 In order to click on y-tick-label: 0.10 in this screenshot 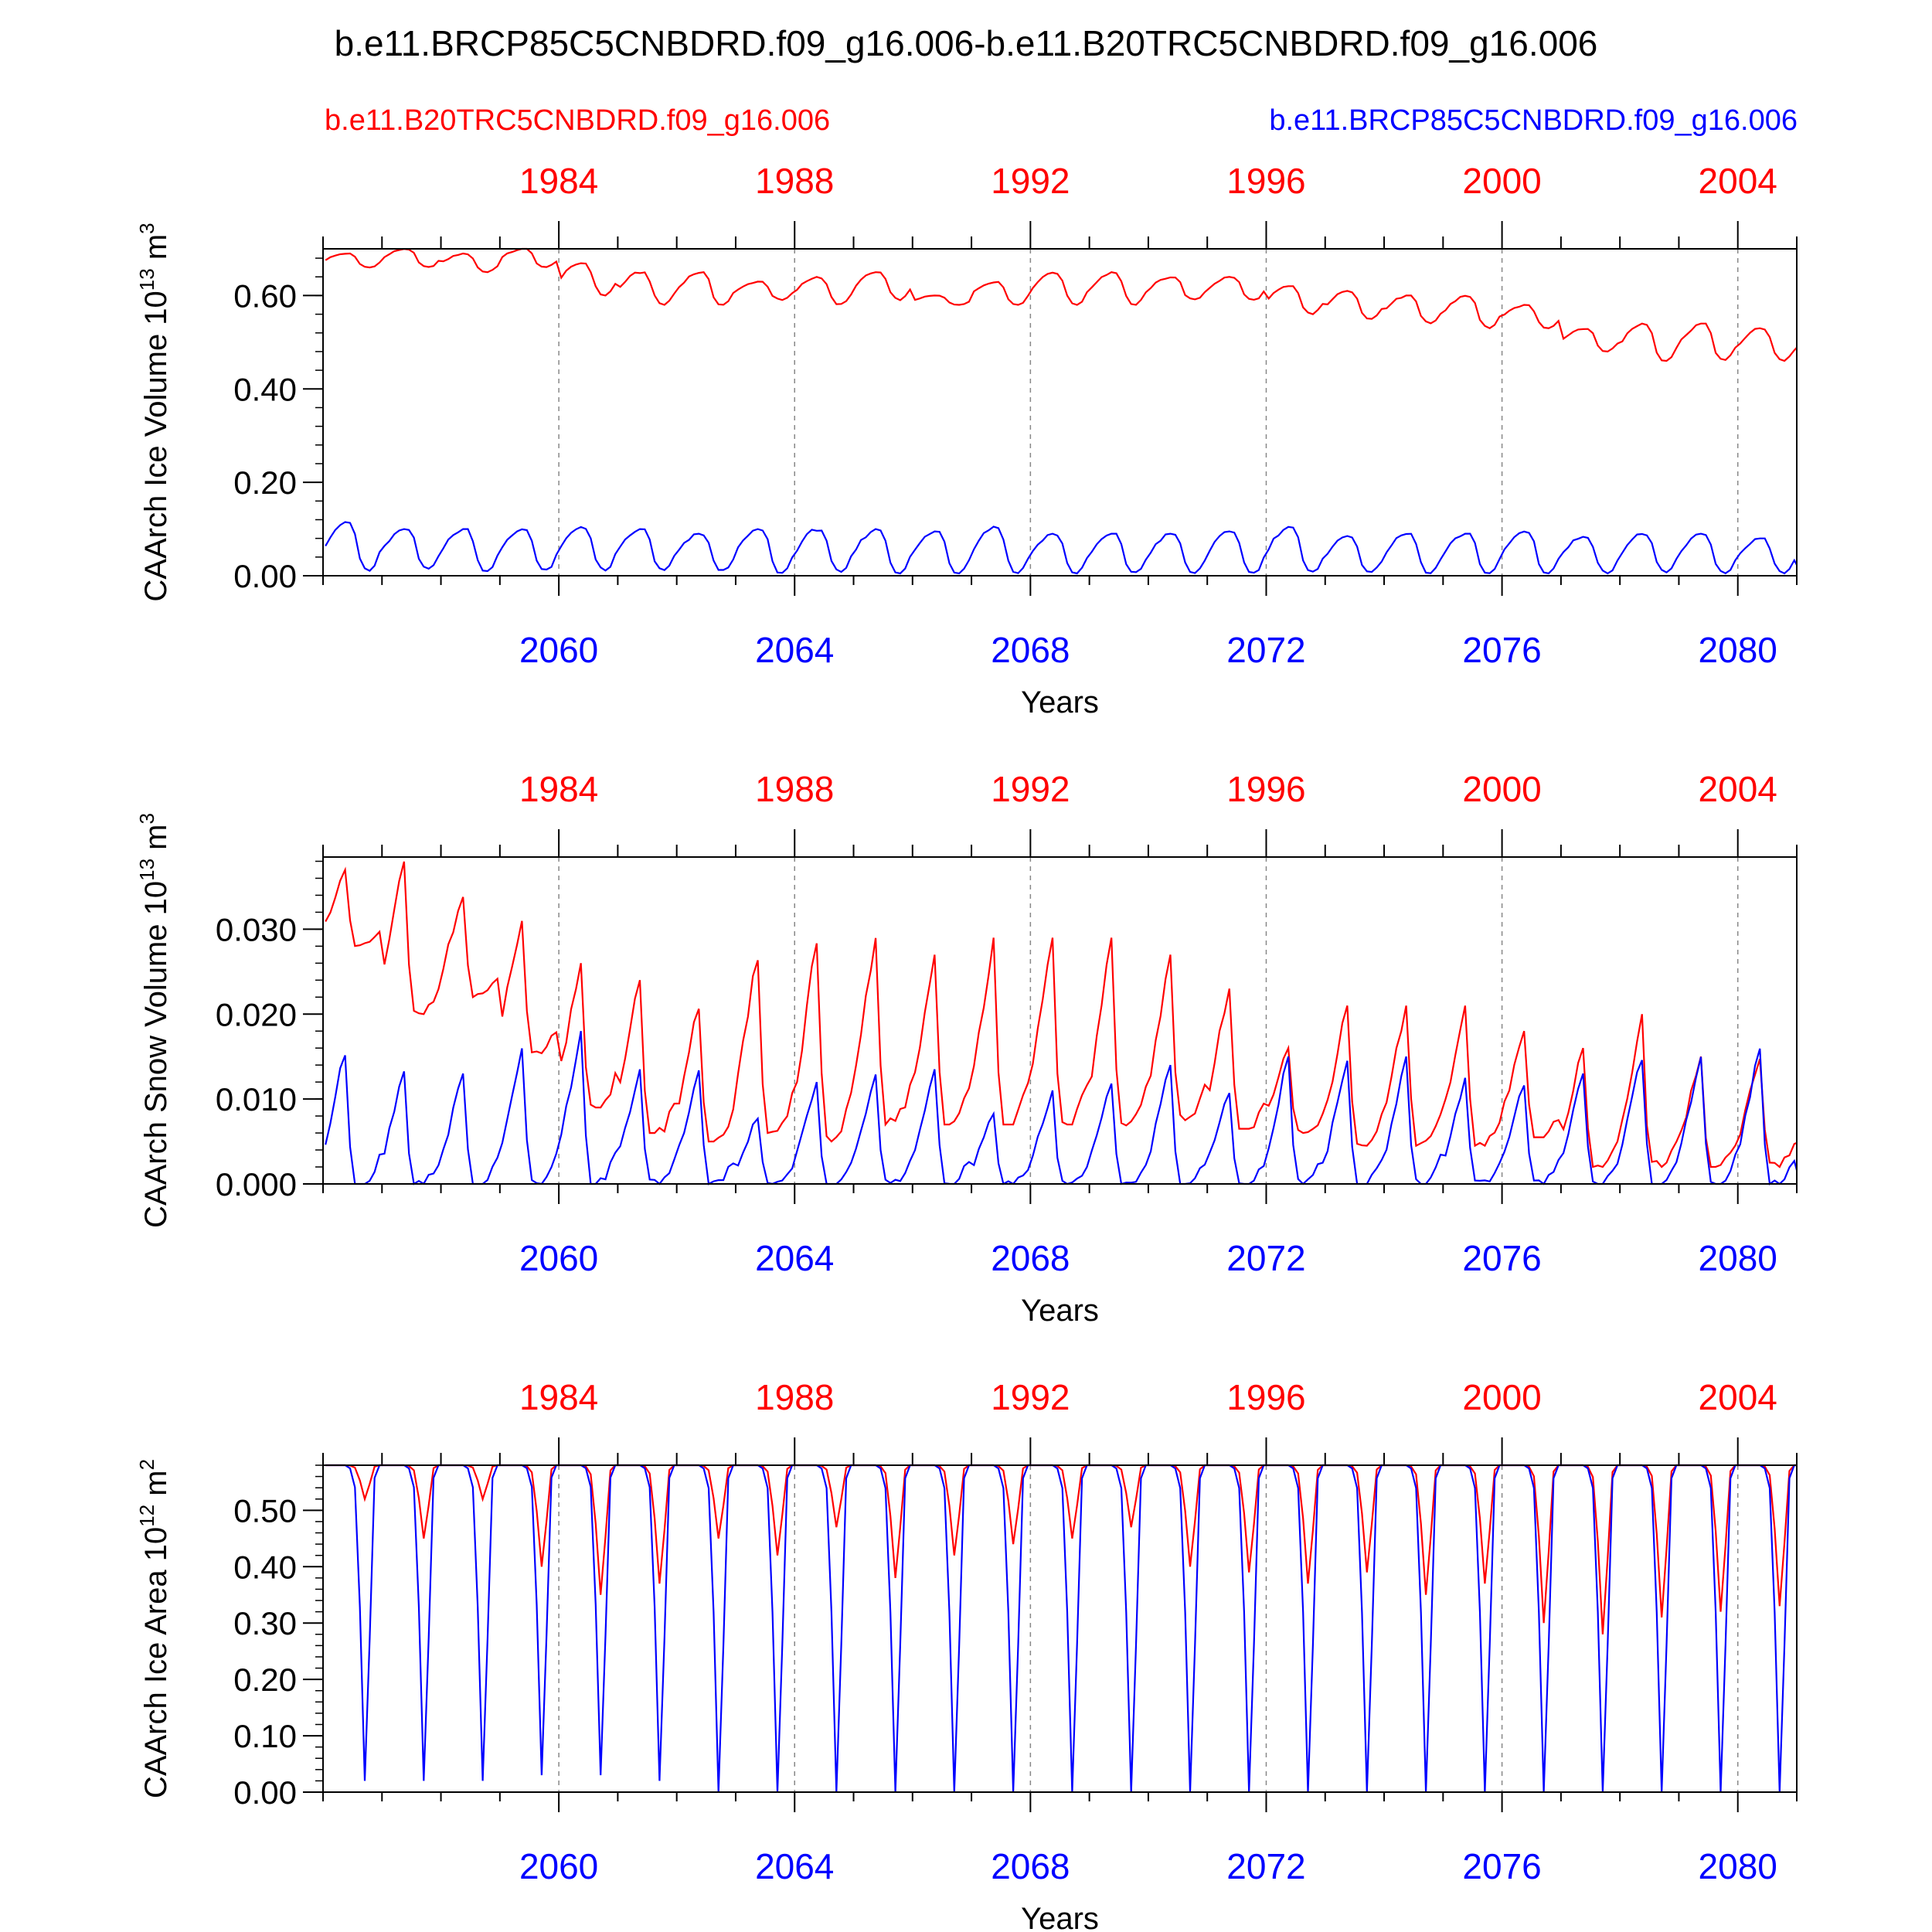, I will do `click(265, 1736)`.